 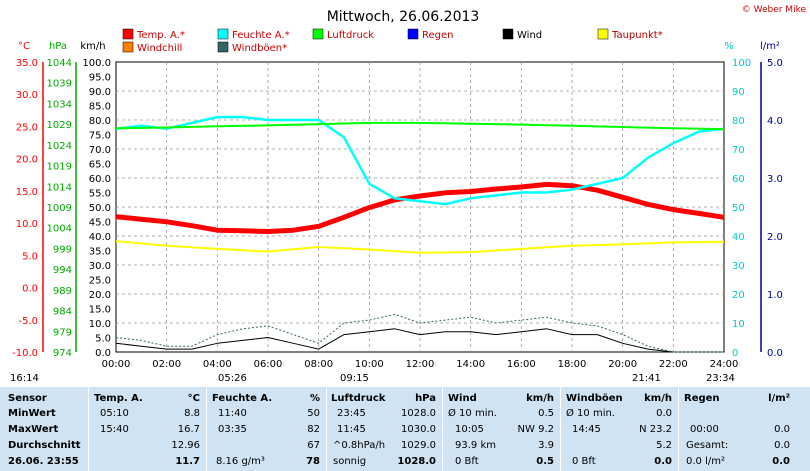 What do you see at coordinates (655, 429) in the screenshot?
I see `max-gust-value: N 23.2` at bounding box center [655, 429].